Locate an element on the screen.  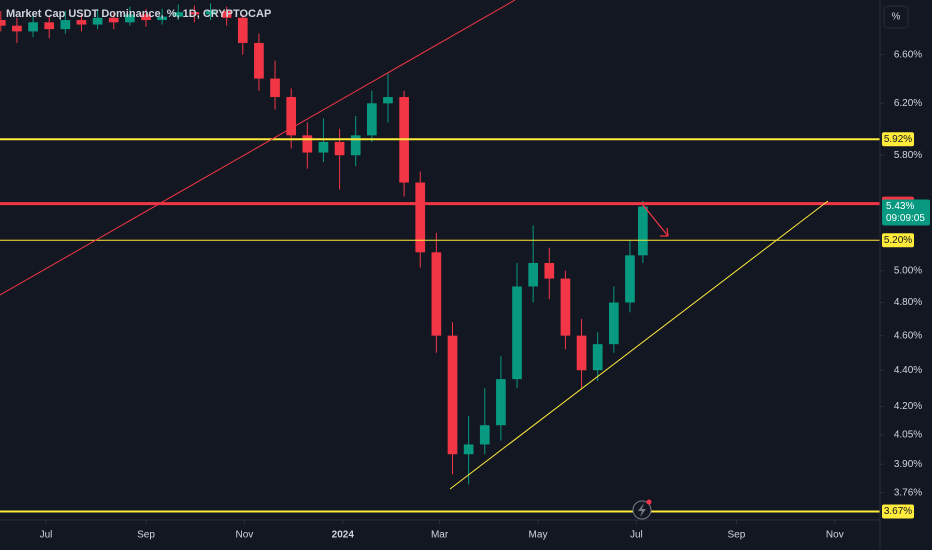
level-label: 5.20% is located at coordinates (898, 240).